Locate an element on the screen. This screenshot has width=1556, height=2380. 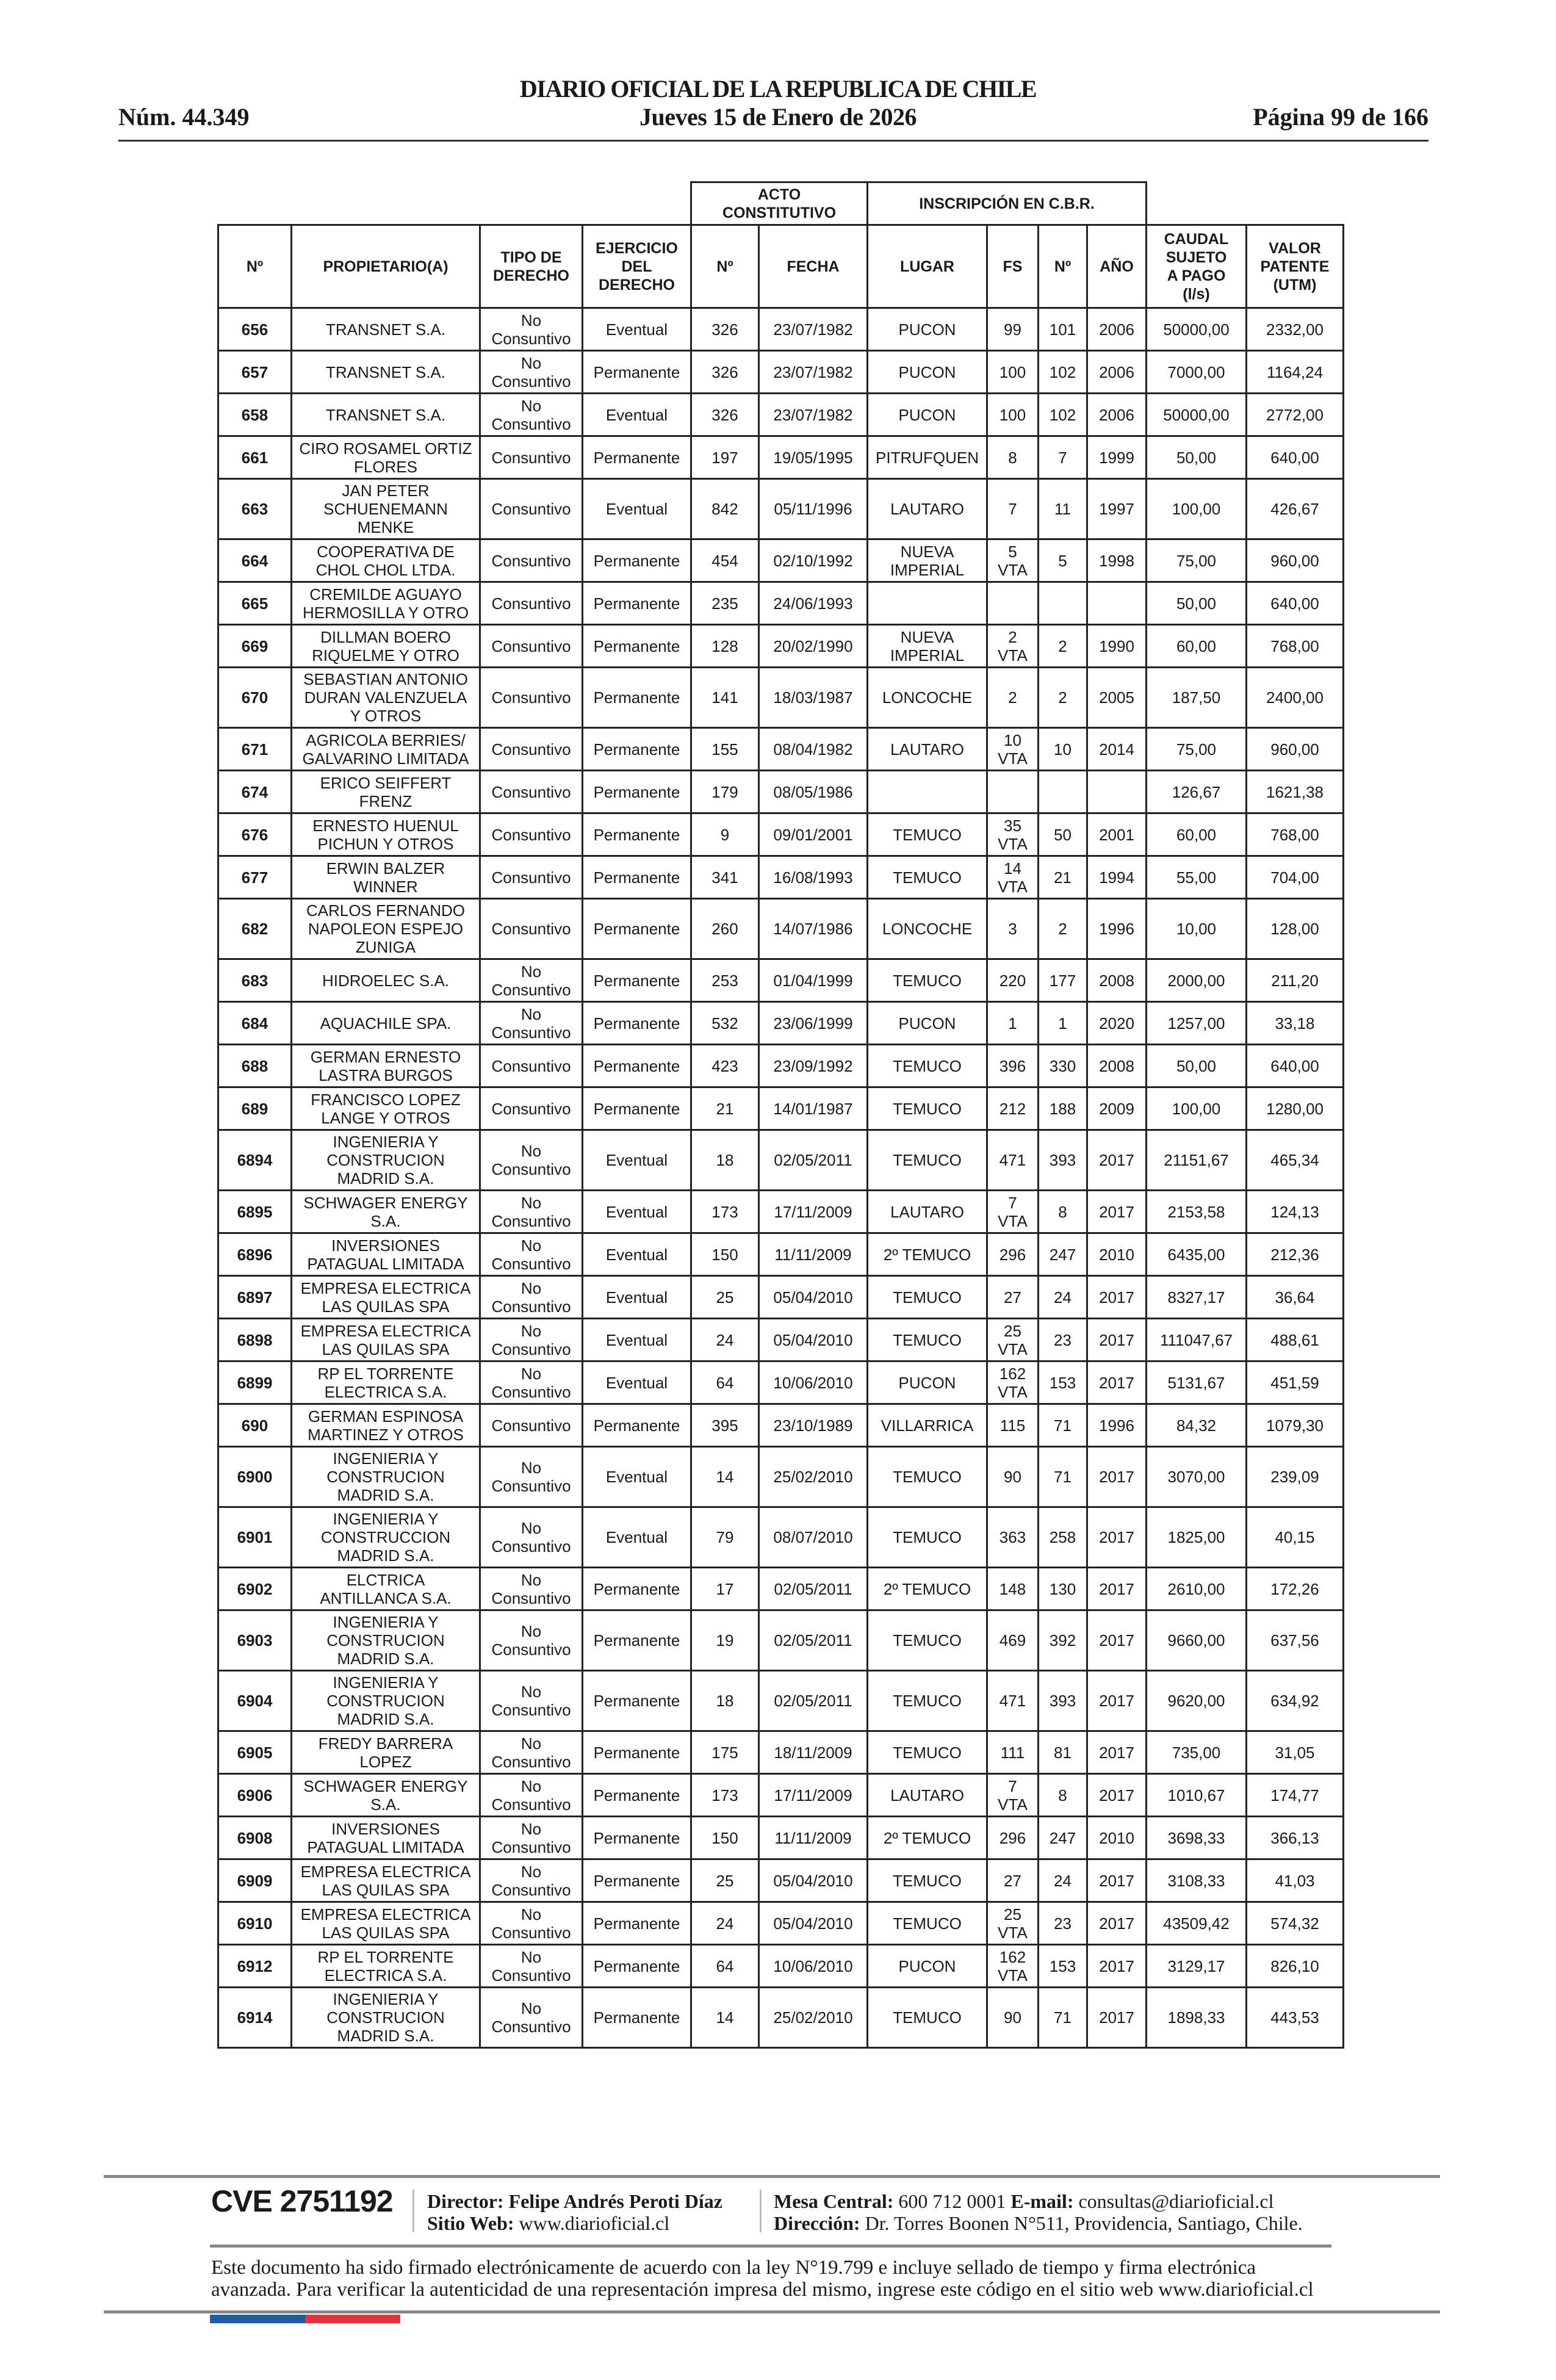
cell-cbr-anio: 2008 is located at coordinates (1116, 1066).